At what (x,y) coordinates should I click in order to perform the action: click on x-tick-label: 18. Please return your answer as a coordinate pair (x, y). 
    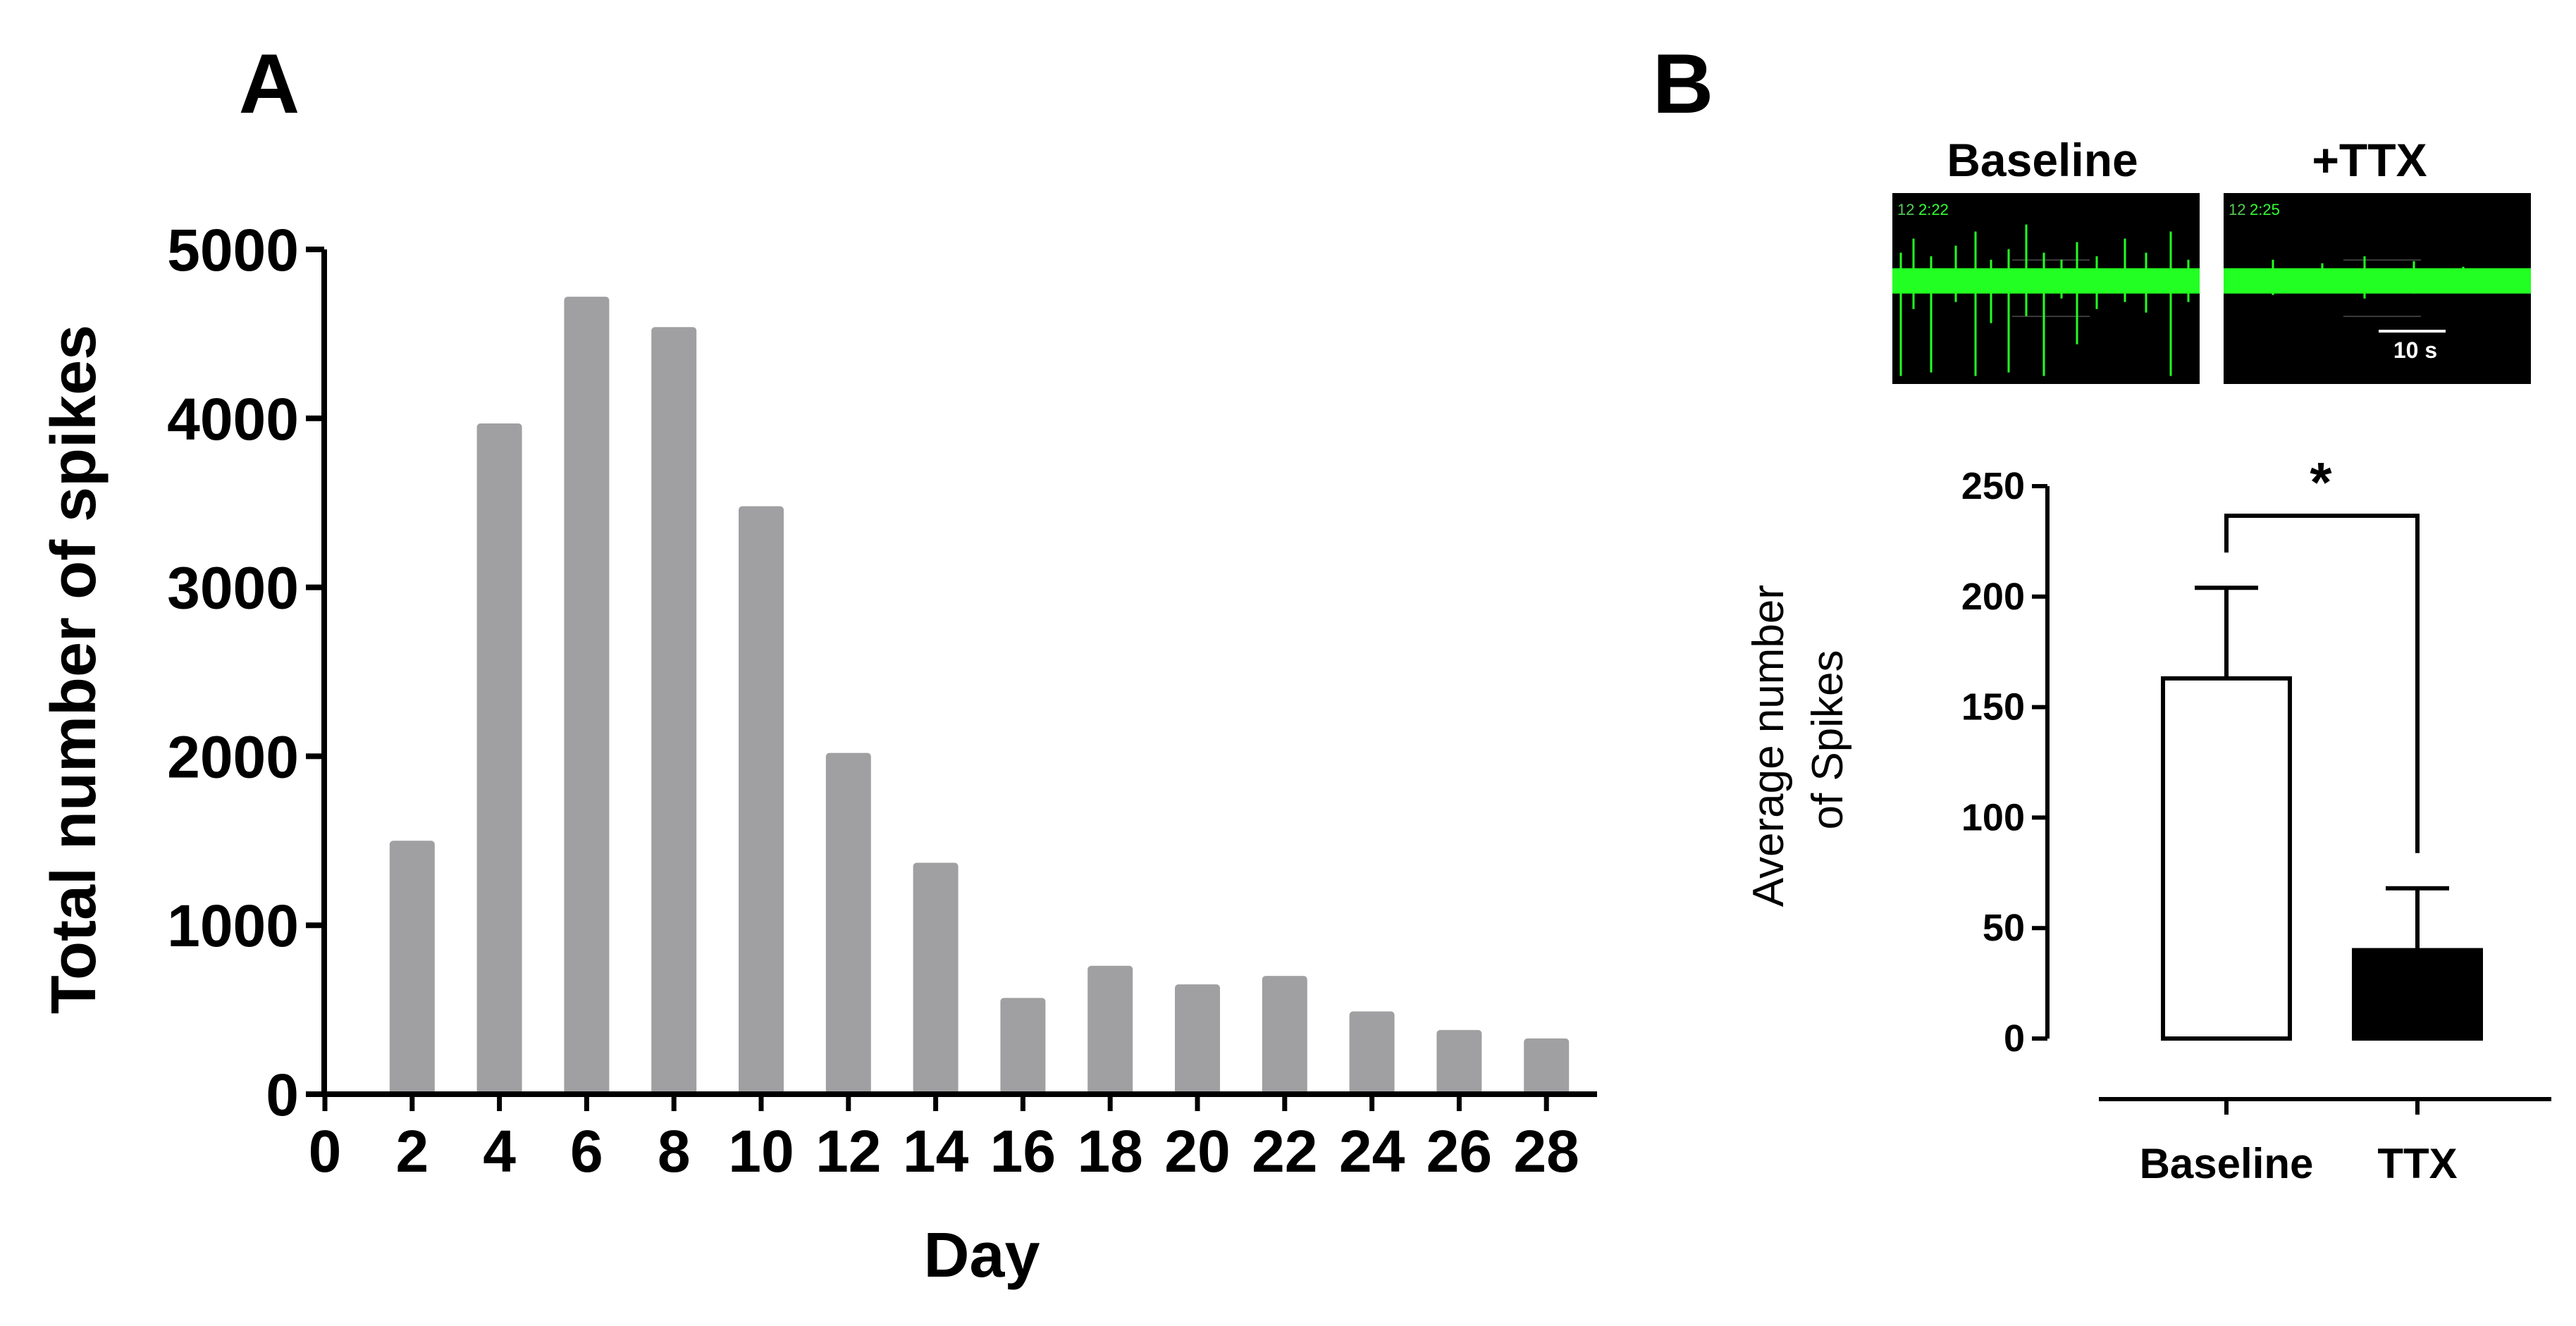
    Looking at the image, I should click on (1109, 1151).